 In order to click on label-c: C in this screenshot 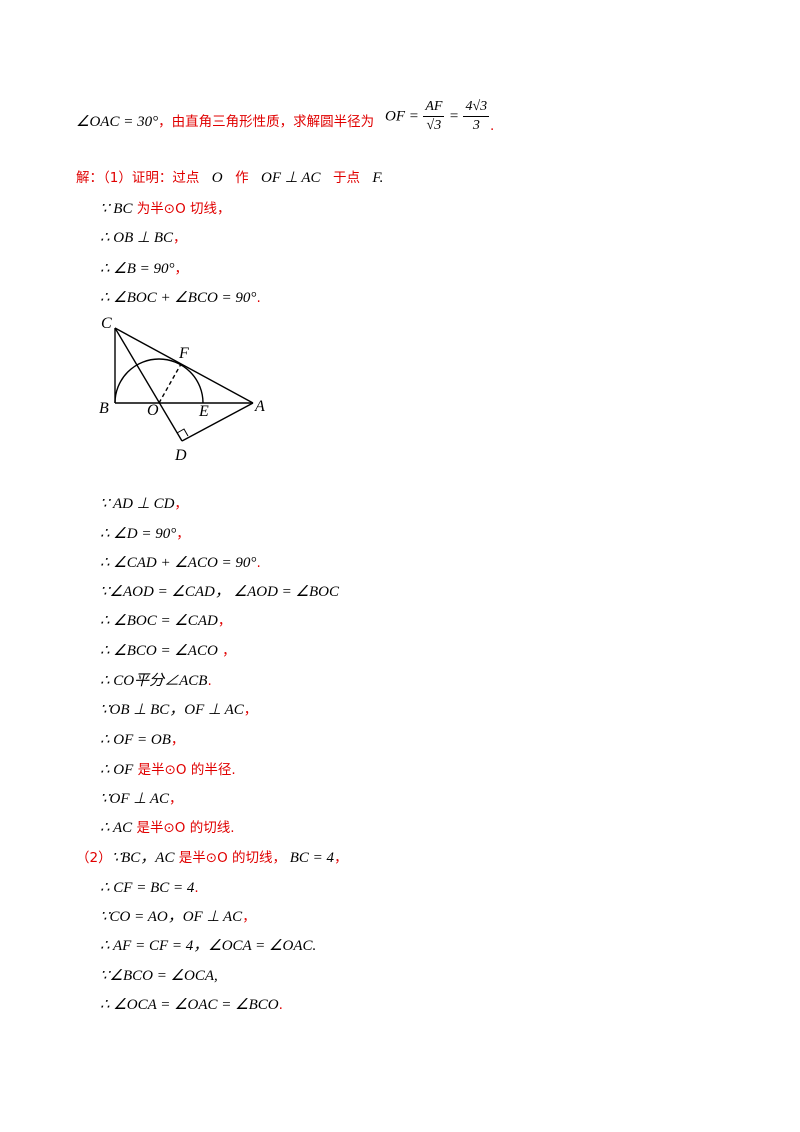, I will do `click(106, 323)`.